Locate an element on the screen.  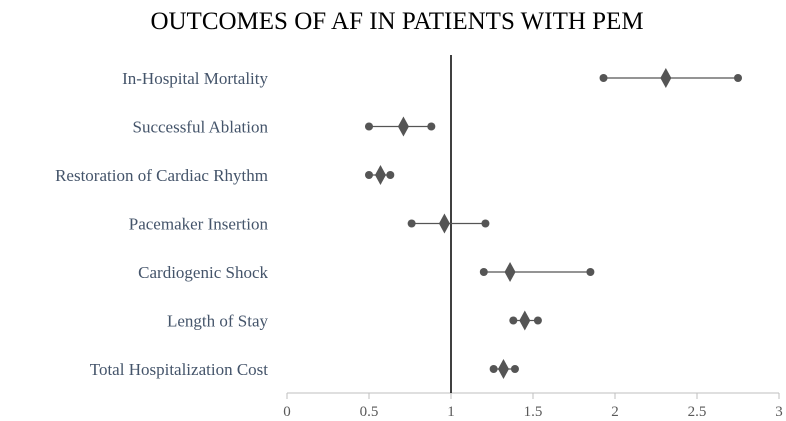
category-label: Successful Ablation is located at coordinates (200, 127).